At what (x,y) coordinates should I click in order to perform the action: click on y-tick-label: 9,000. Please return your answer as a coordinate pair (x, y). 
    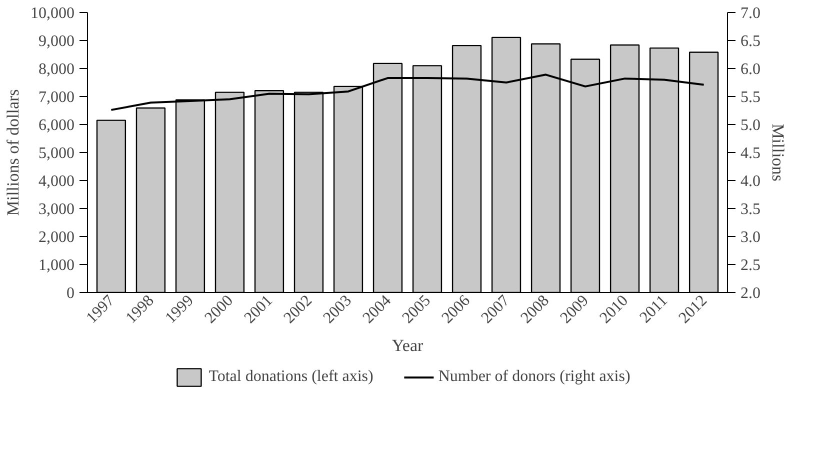
    Looking at the image, I should click on (56, 41).